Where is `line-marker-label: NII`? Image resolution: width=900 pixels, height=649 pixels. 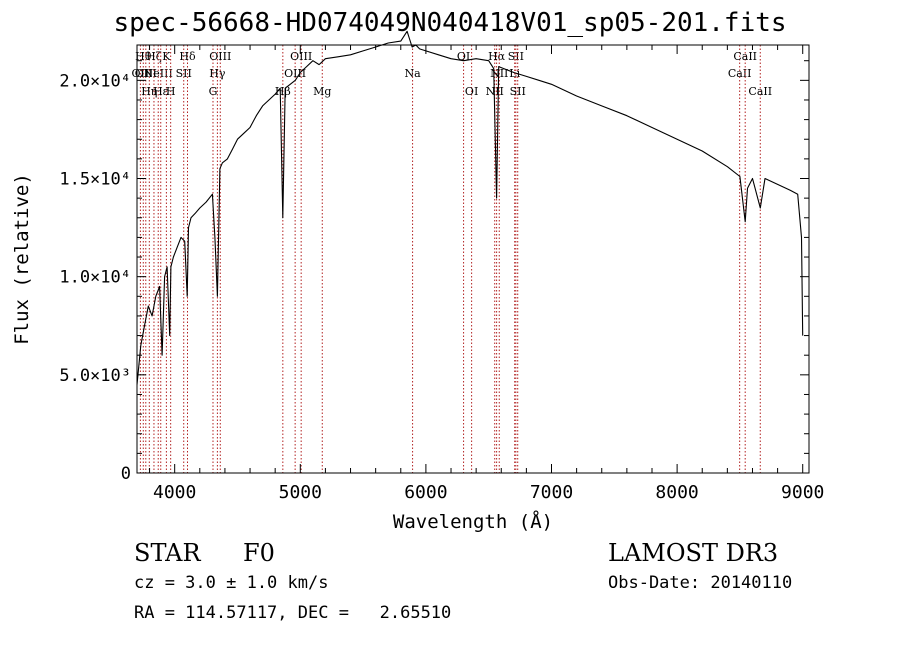
line-marker-label: NII is located at coordinates (499, 73).